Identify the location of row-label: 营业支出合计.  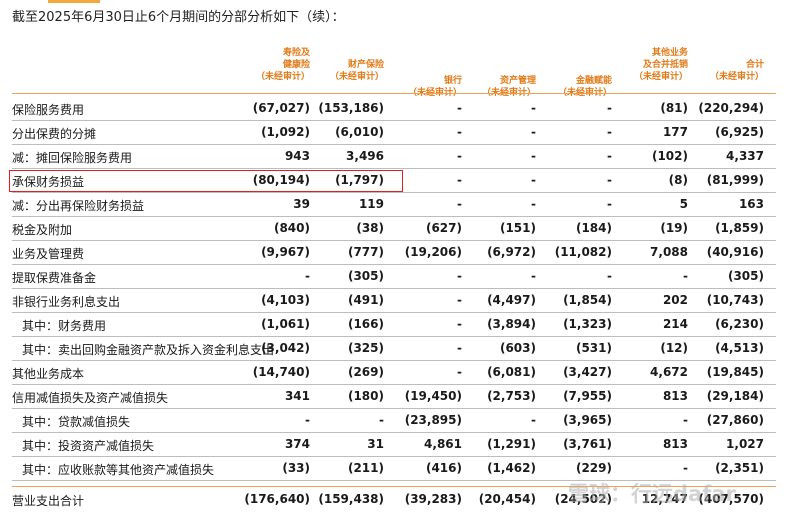
(48, 501).